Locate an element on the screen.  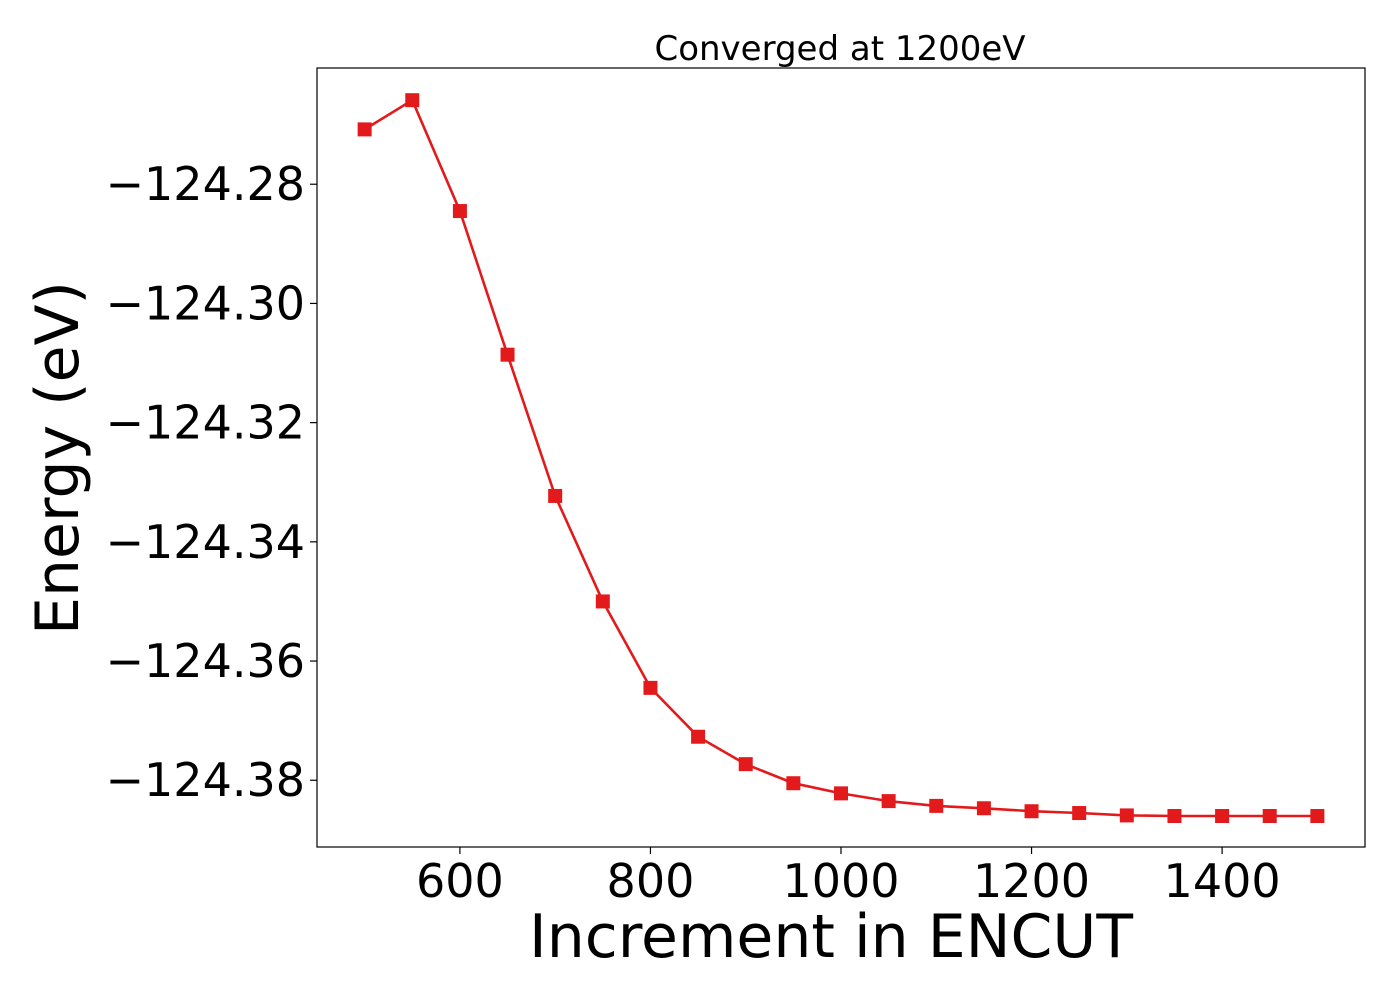
x-tick-label: 600 is located at coordinates (460, 881).